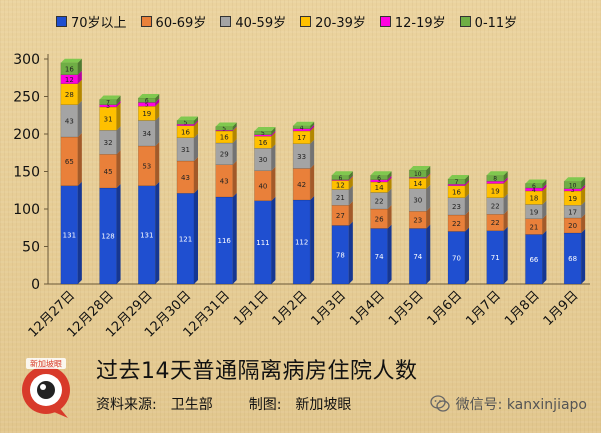  I want to click on x-tick-label: 1月4日, so click(367, 308).